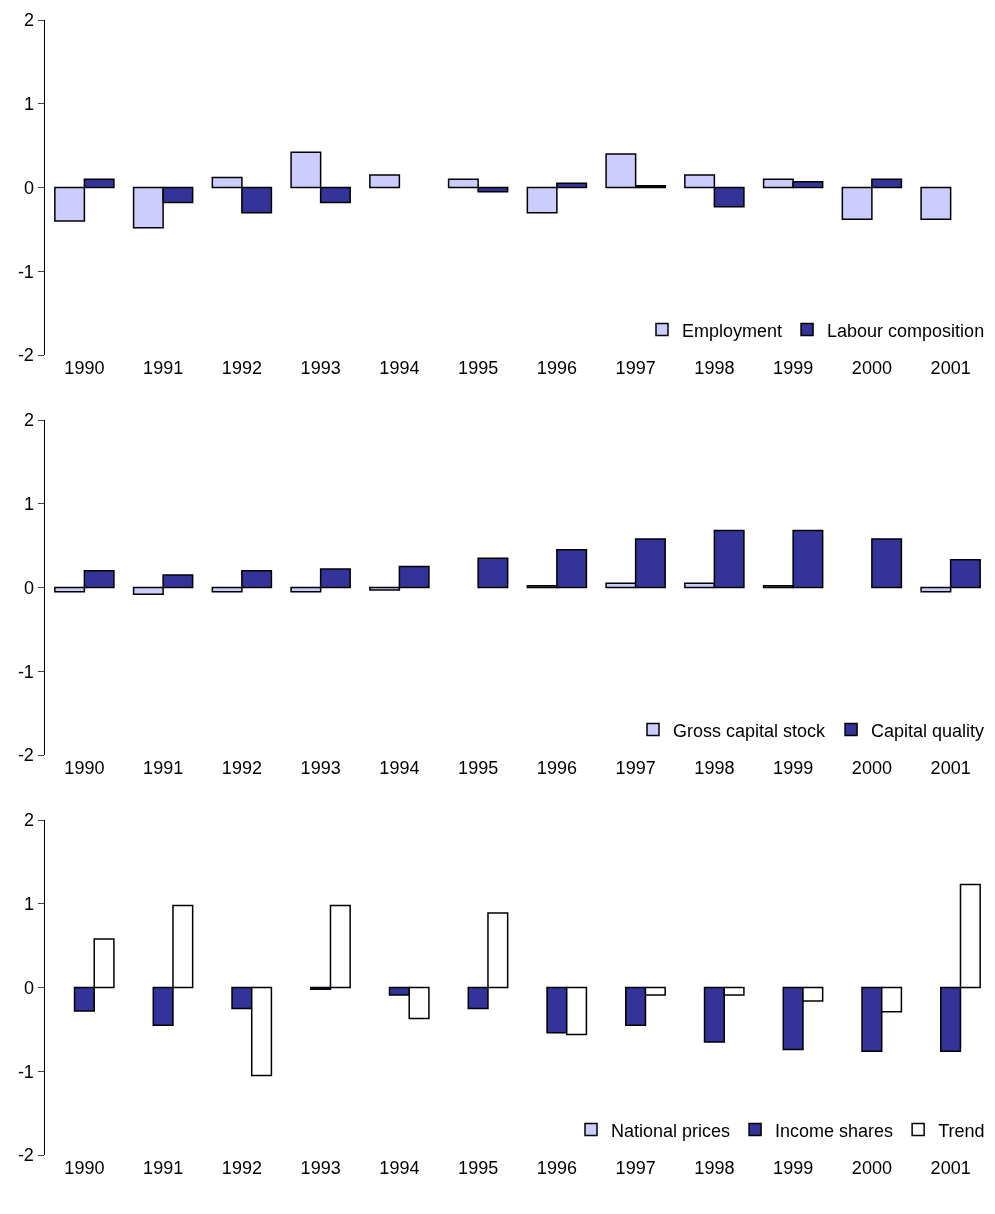 This screenshot has width=995, height=1214. Describe the element at coordinates (906, 330) in the screenshot. I see `legend-label: Labour composition` at that location.